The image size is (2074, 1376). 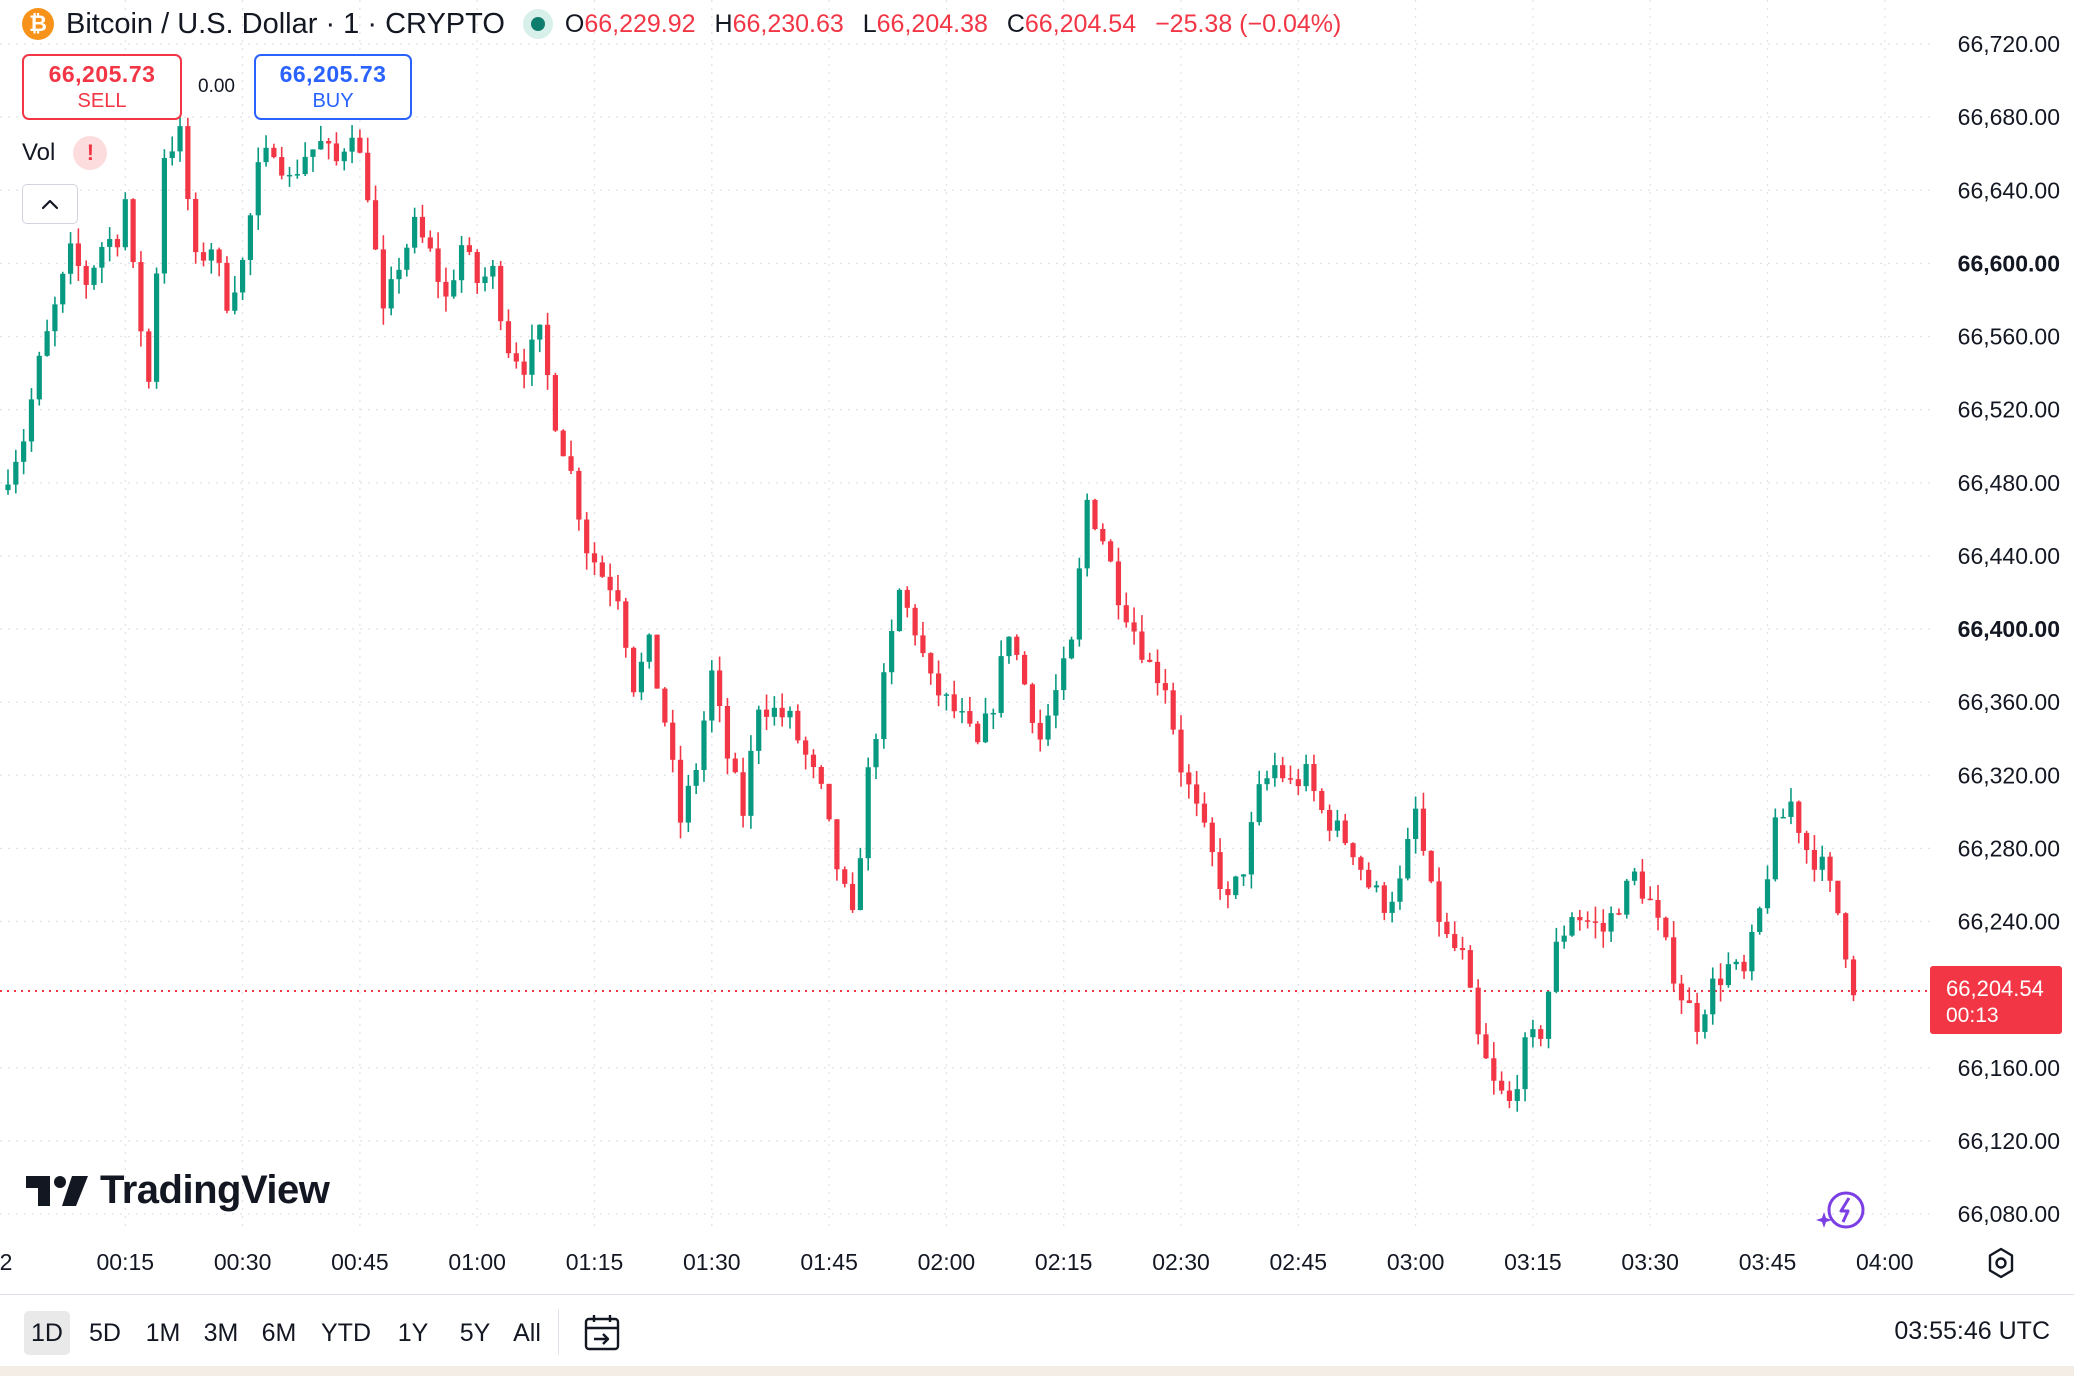 I want to click on symbol-title: Bitcoin / U.S. Dollar · 1 · CRYPTO, so click(x=285, y=23).